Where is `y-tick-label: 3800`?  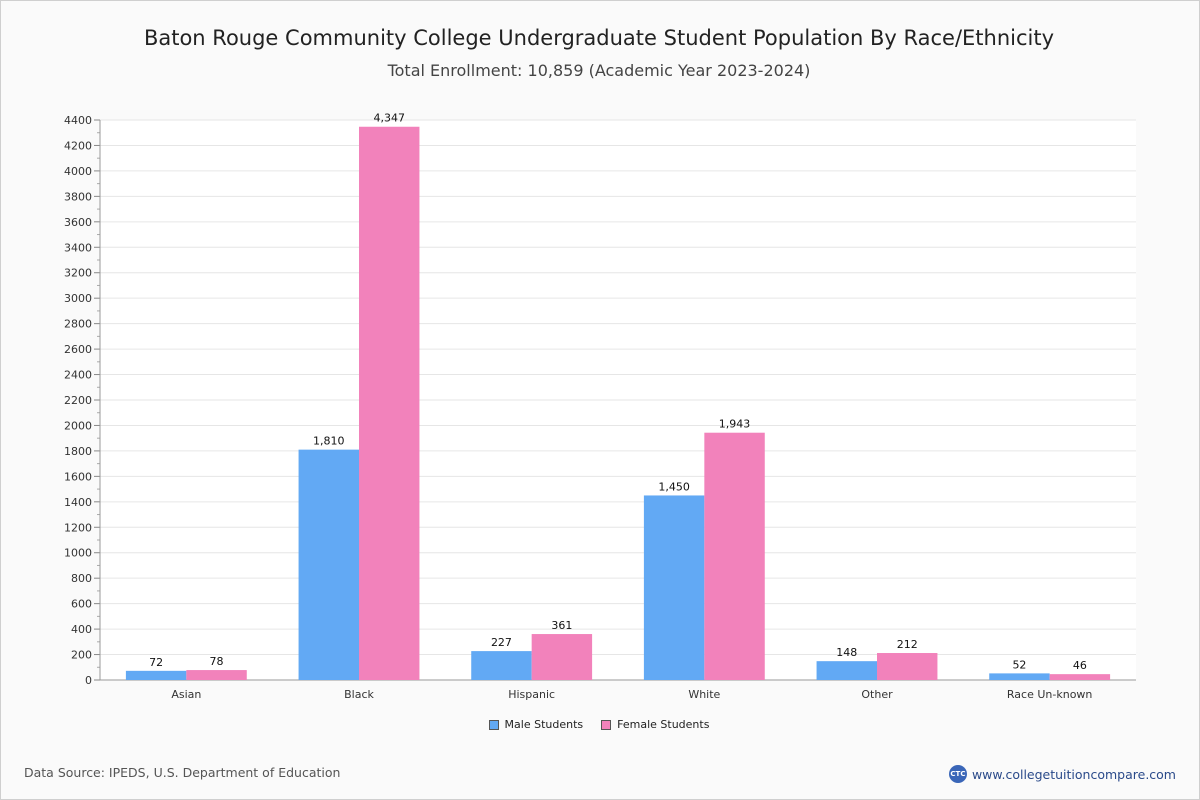
y-tick-label: 3800 is located at coordinates (78, 196).